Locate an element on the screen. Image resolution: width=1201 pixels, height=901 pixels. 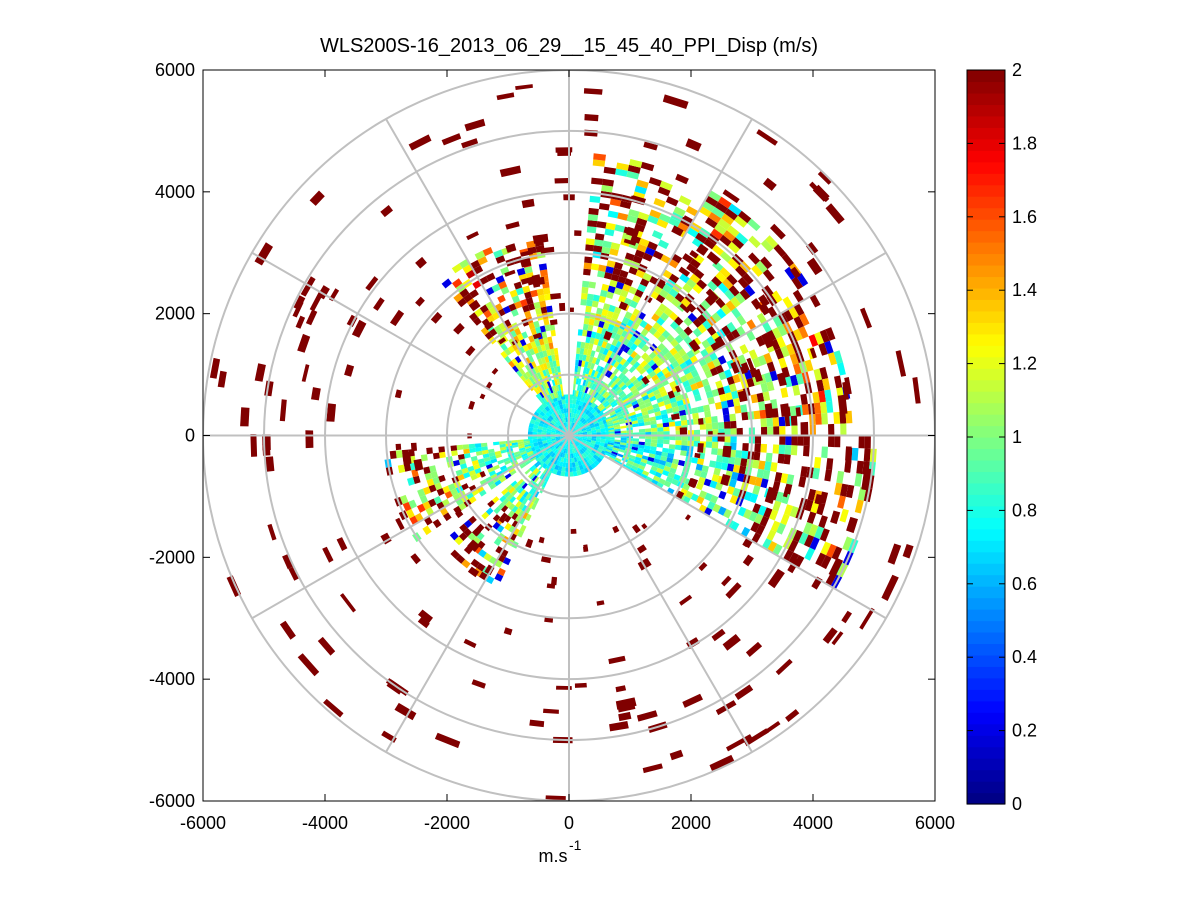
x-tick-label: -6000 is located at coordinates (203, 823).